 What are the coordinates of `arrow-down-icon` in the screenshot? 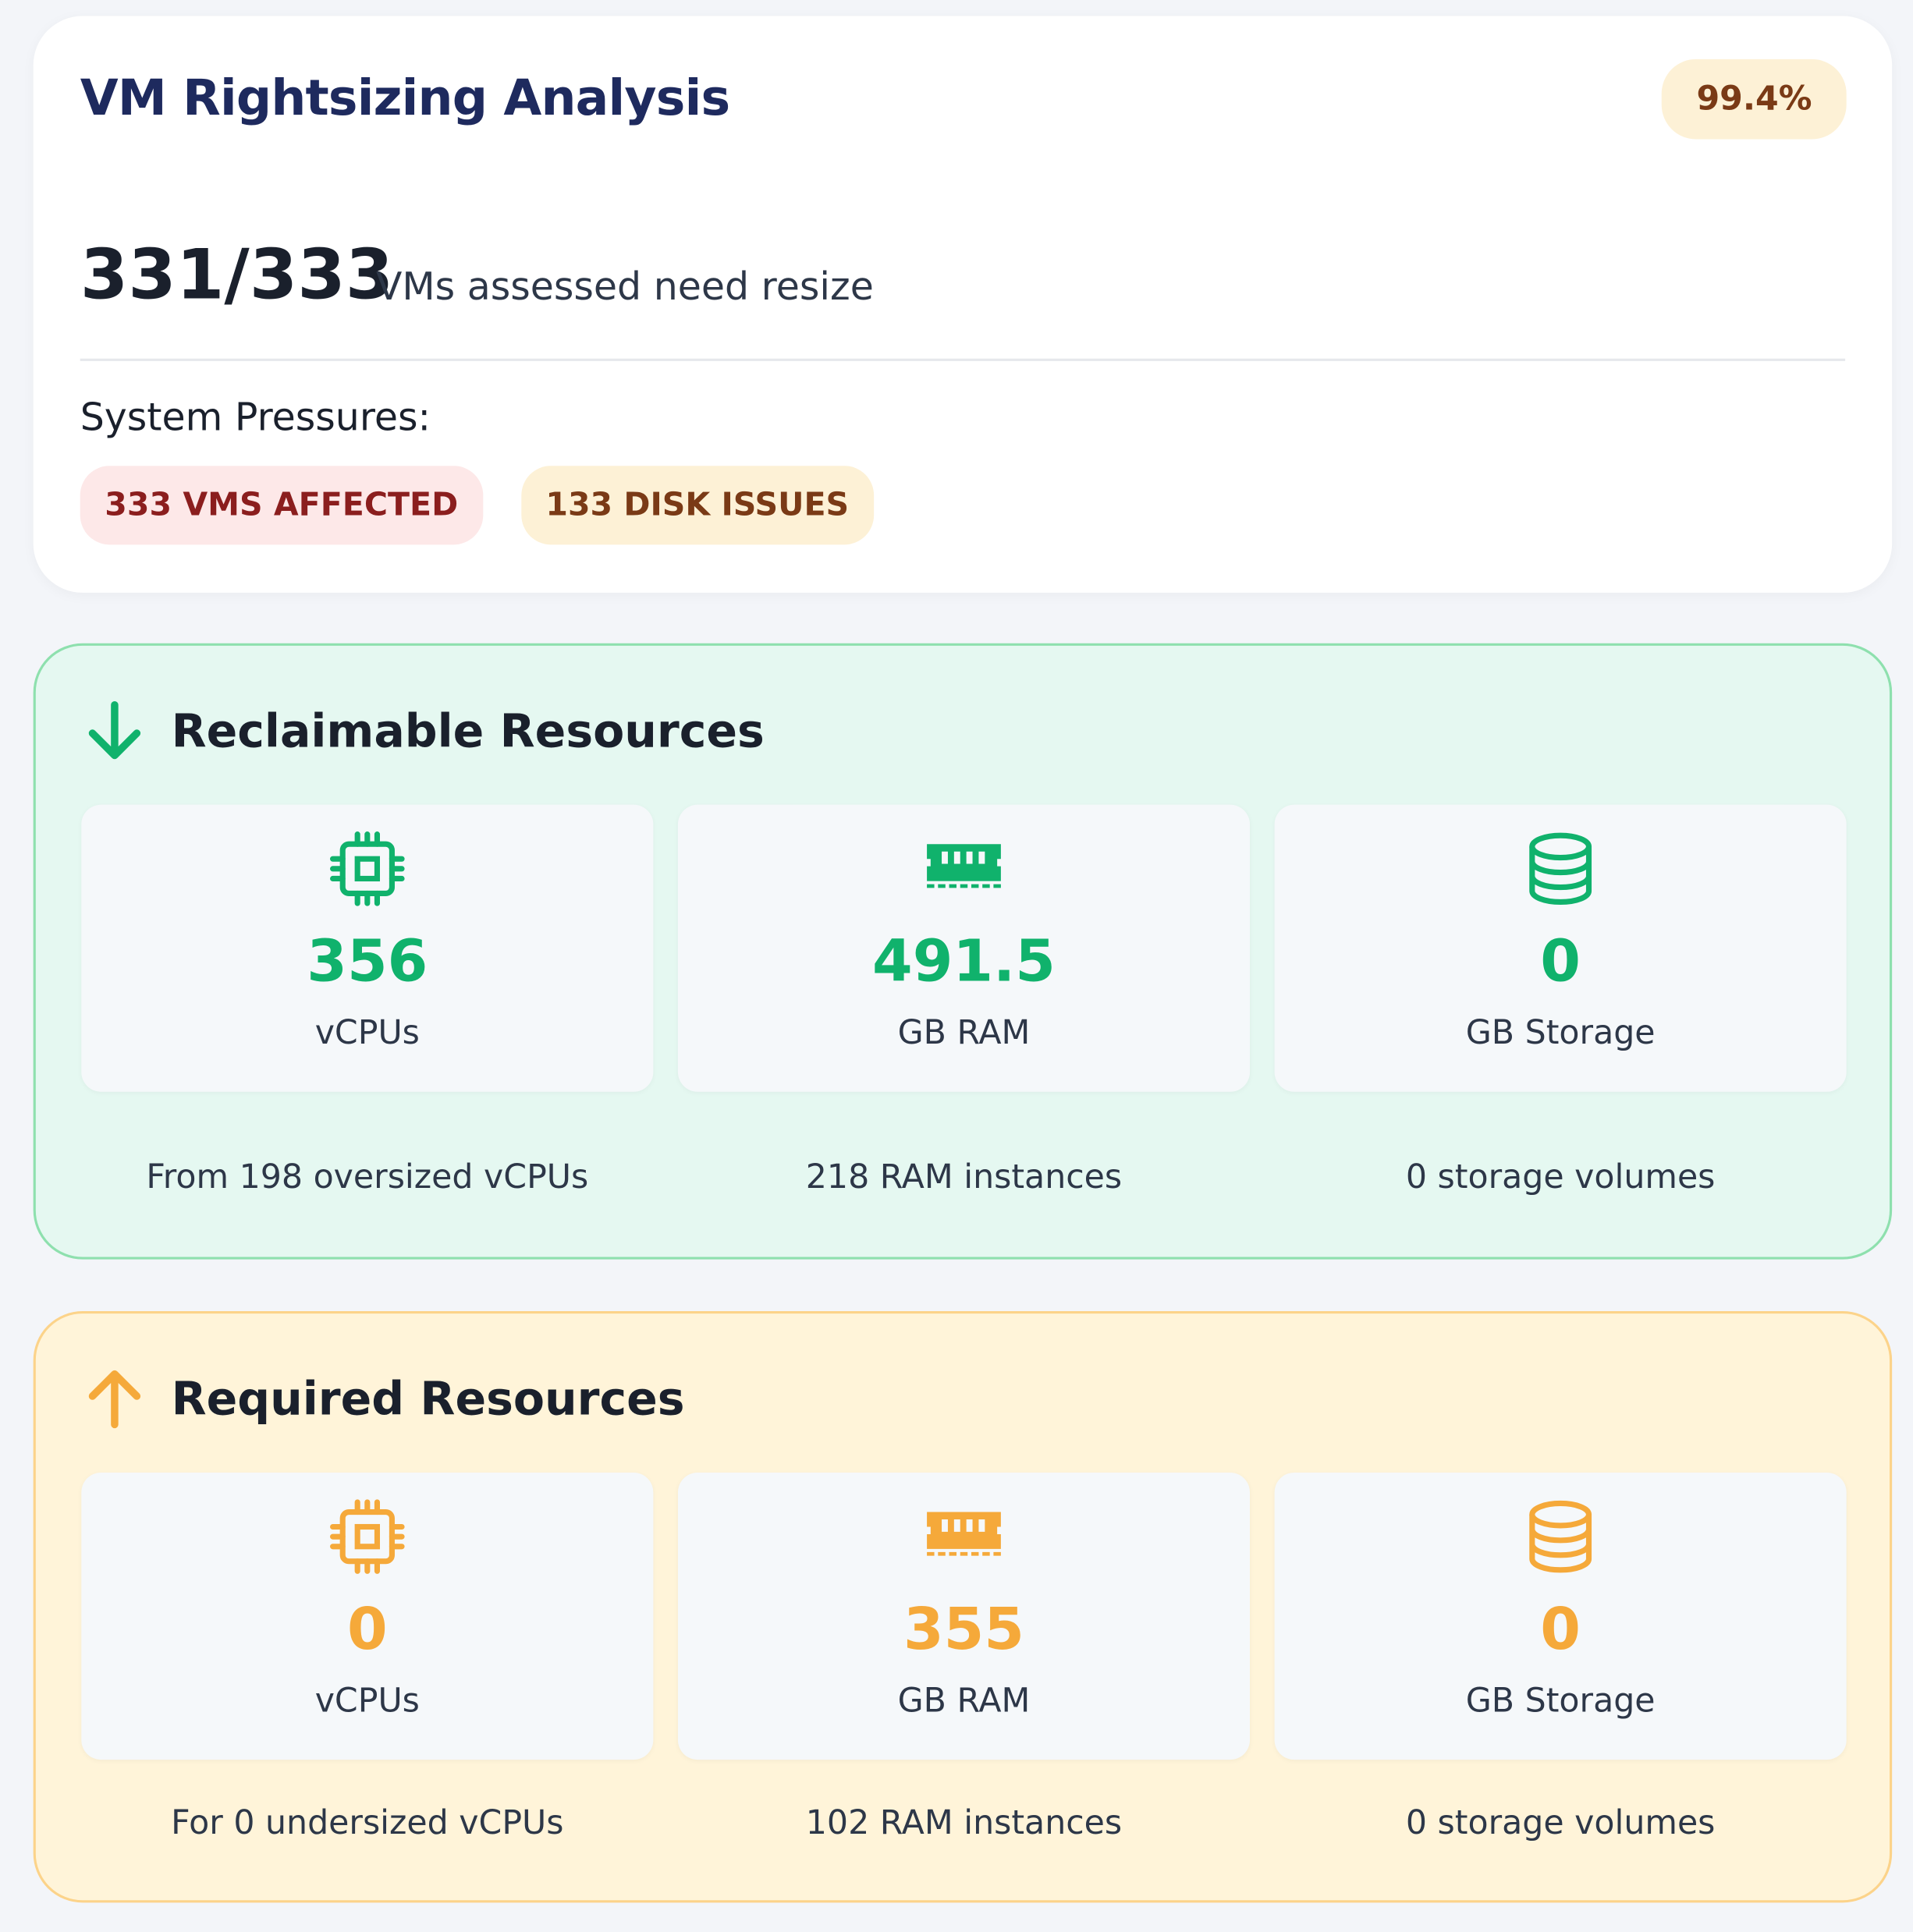 It's located at (114, 730).